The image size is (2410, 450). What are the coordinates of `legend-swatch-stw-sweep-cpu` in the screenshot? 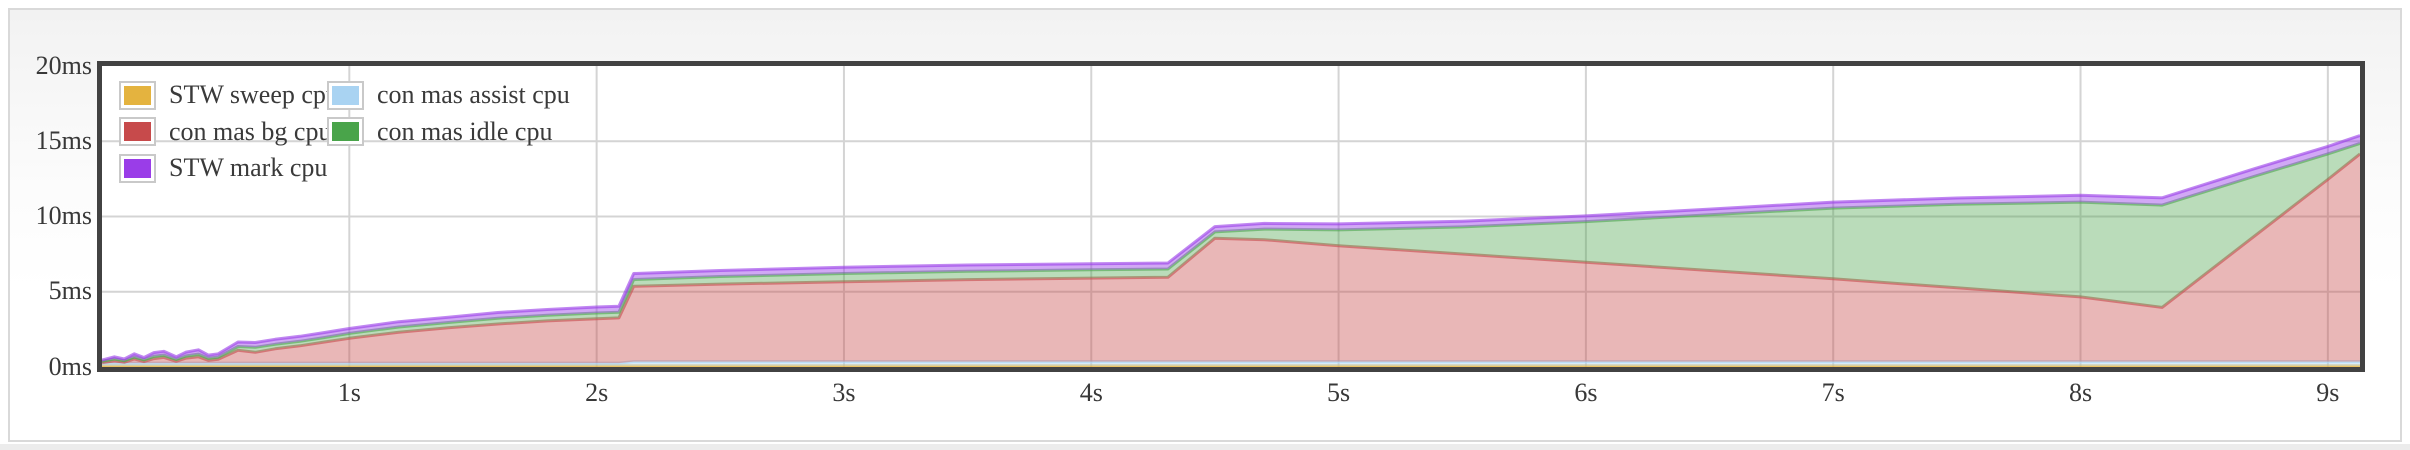 It's located at (137, 95).